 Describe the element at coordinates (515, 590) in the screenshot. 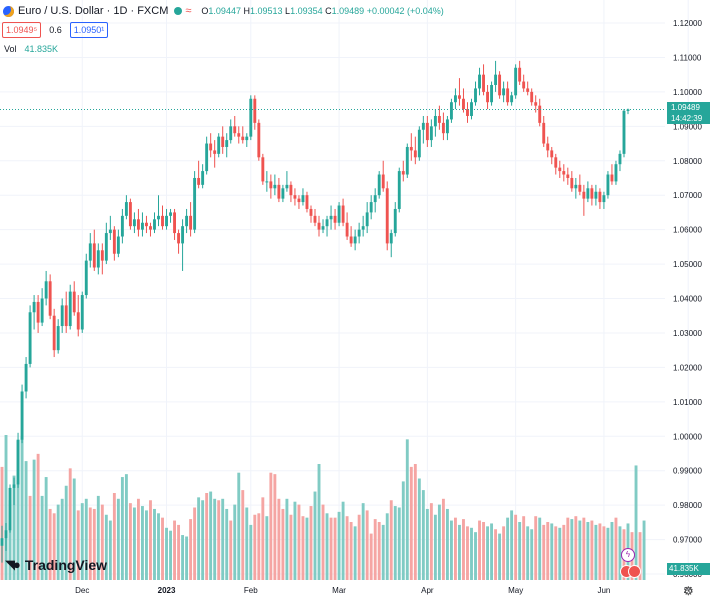

I see `x-tick-label: May` at that location.